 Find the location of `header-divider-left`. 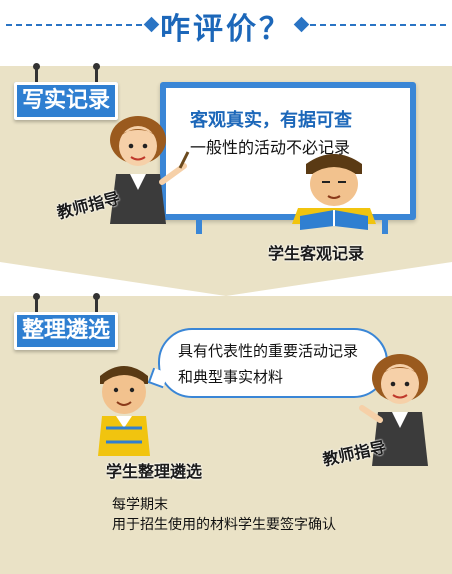

header-divider-left is located at coordinates (79, 25).